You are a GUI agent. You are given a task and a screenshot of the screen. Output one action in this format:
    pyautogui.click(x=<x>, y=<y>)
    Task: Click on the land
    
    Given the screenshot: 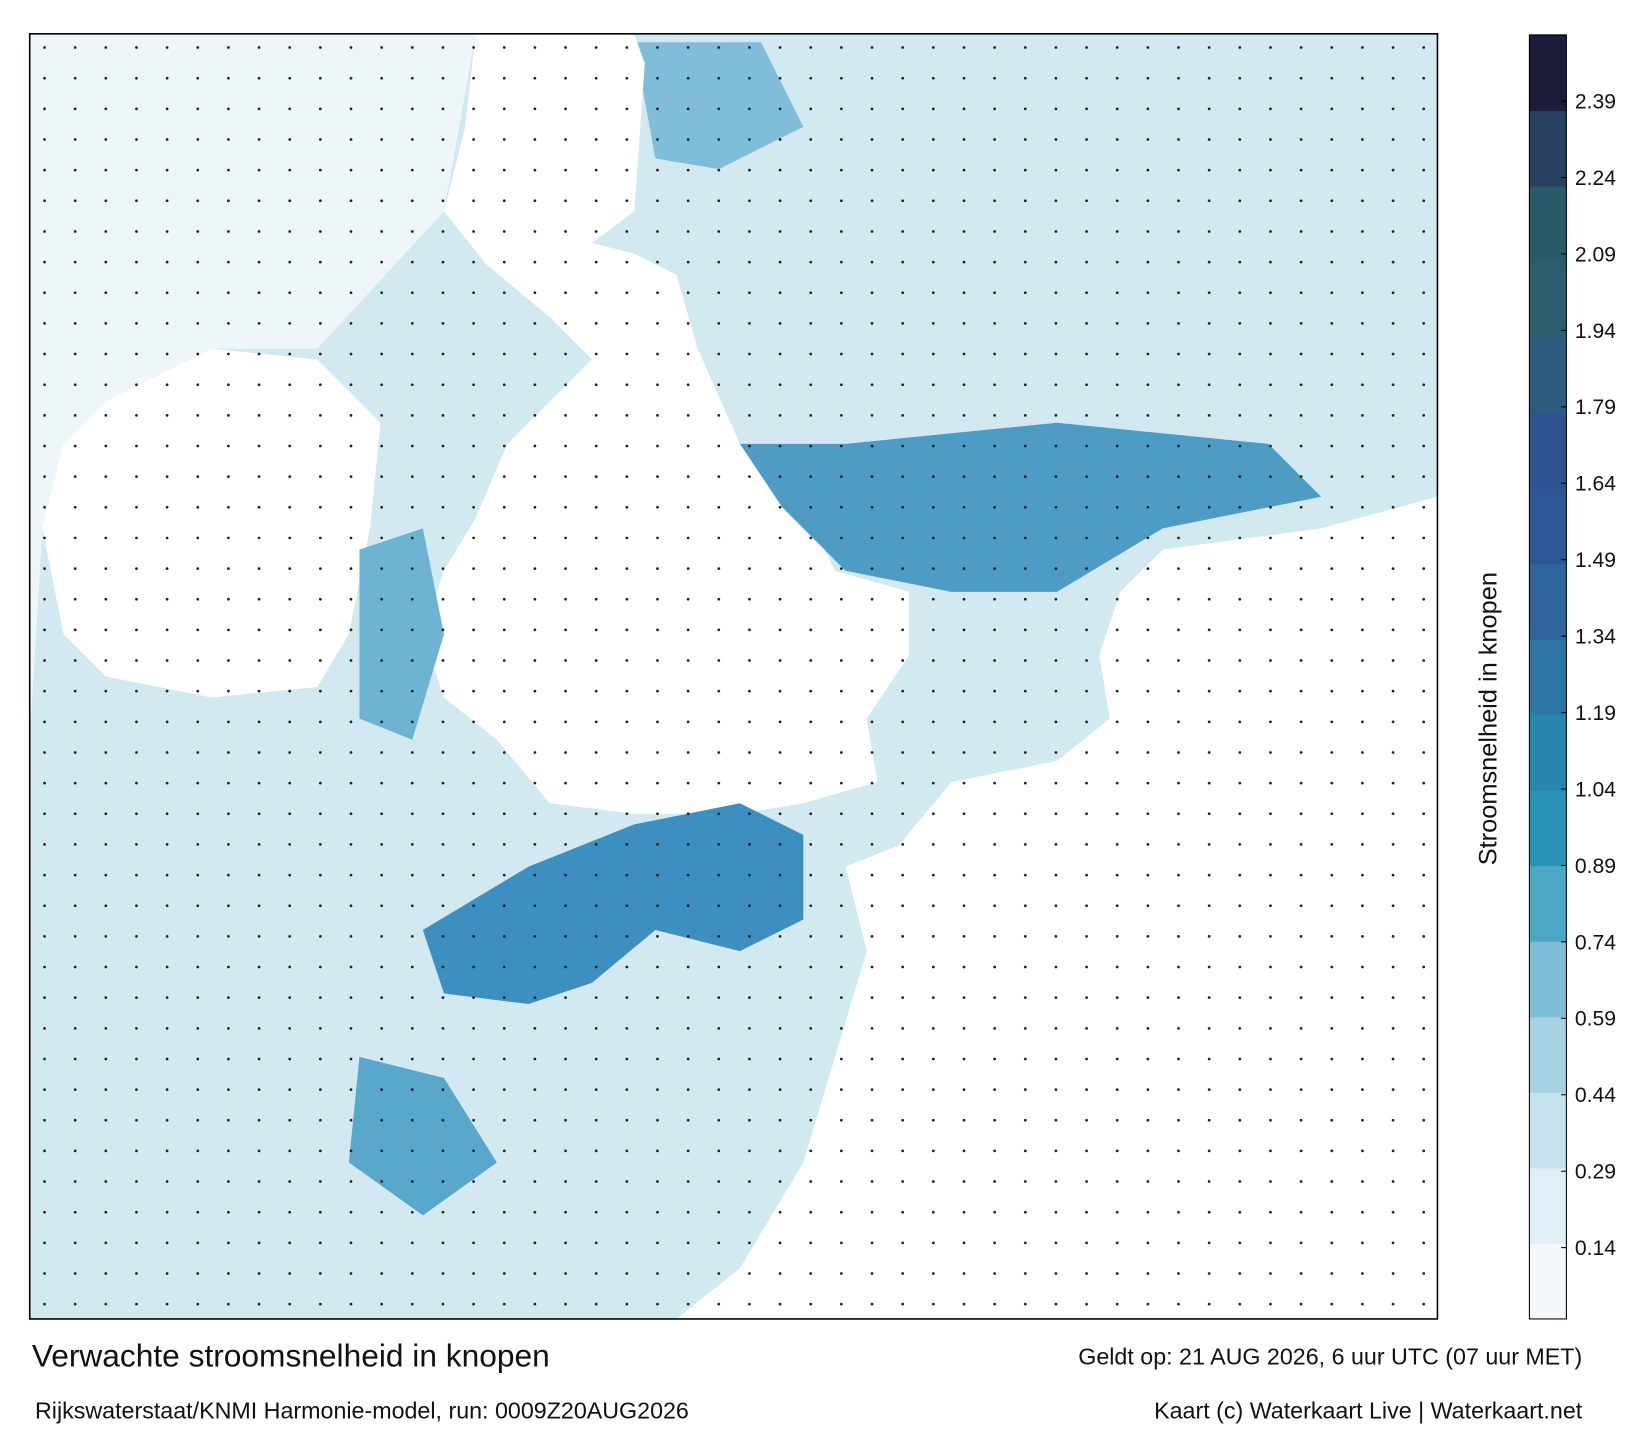 What is the action you would take?
    pyautogui.click(x=211, y=523)
    